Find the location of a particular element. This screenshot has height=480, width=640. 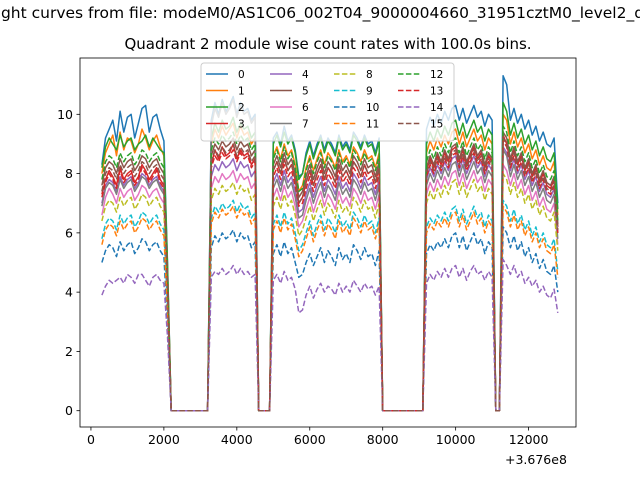

legend-label-10: 10 is located at coordinates (372, 108).